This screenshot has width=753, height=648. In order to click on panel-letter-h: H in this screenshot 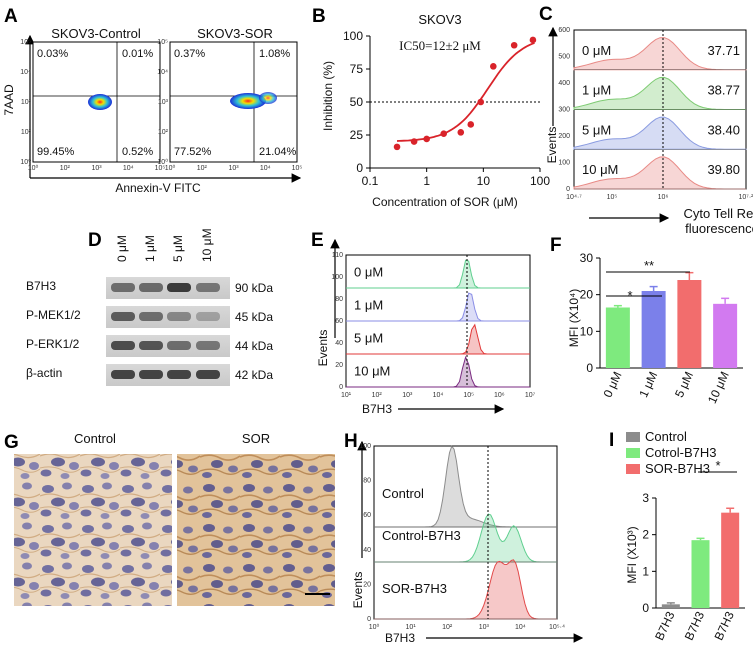, I will do `click(351, 441)`.